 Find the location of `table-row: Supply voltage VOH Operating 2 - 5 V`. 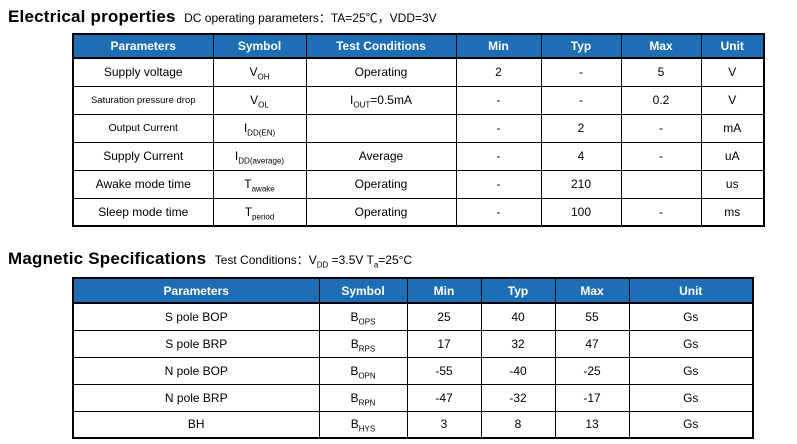

table-row: Supply voltage VOH Operating 2 - 5 V is located at coordinates (418, 72).